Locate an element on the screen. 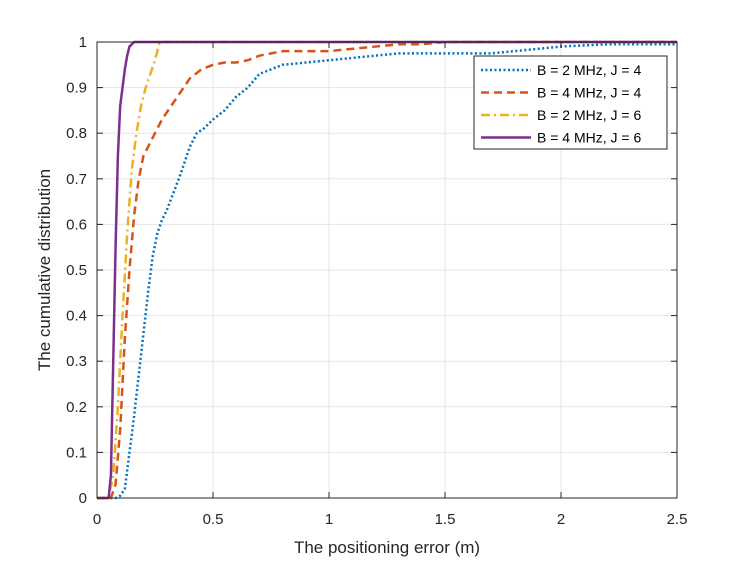 This screenshot has width=747, height=561. y-tick-label: 0.3 is located at coordinates (76, 361).